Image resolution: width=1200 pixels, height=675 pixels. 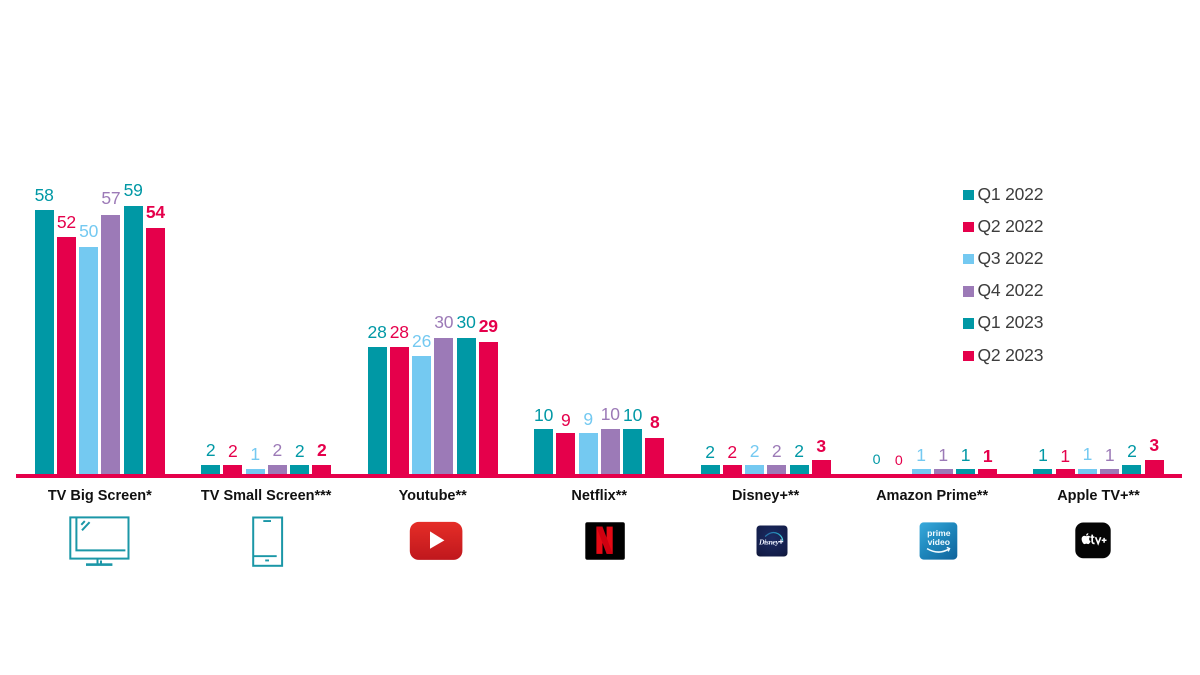 I want to click on svg-text: Disney, so click(x=769, y=541).